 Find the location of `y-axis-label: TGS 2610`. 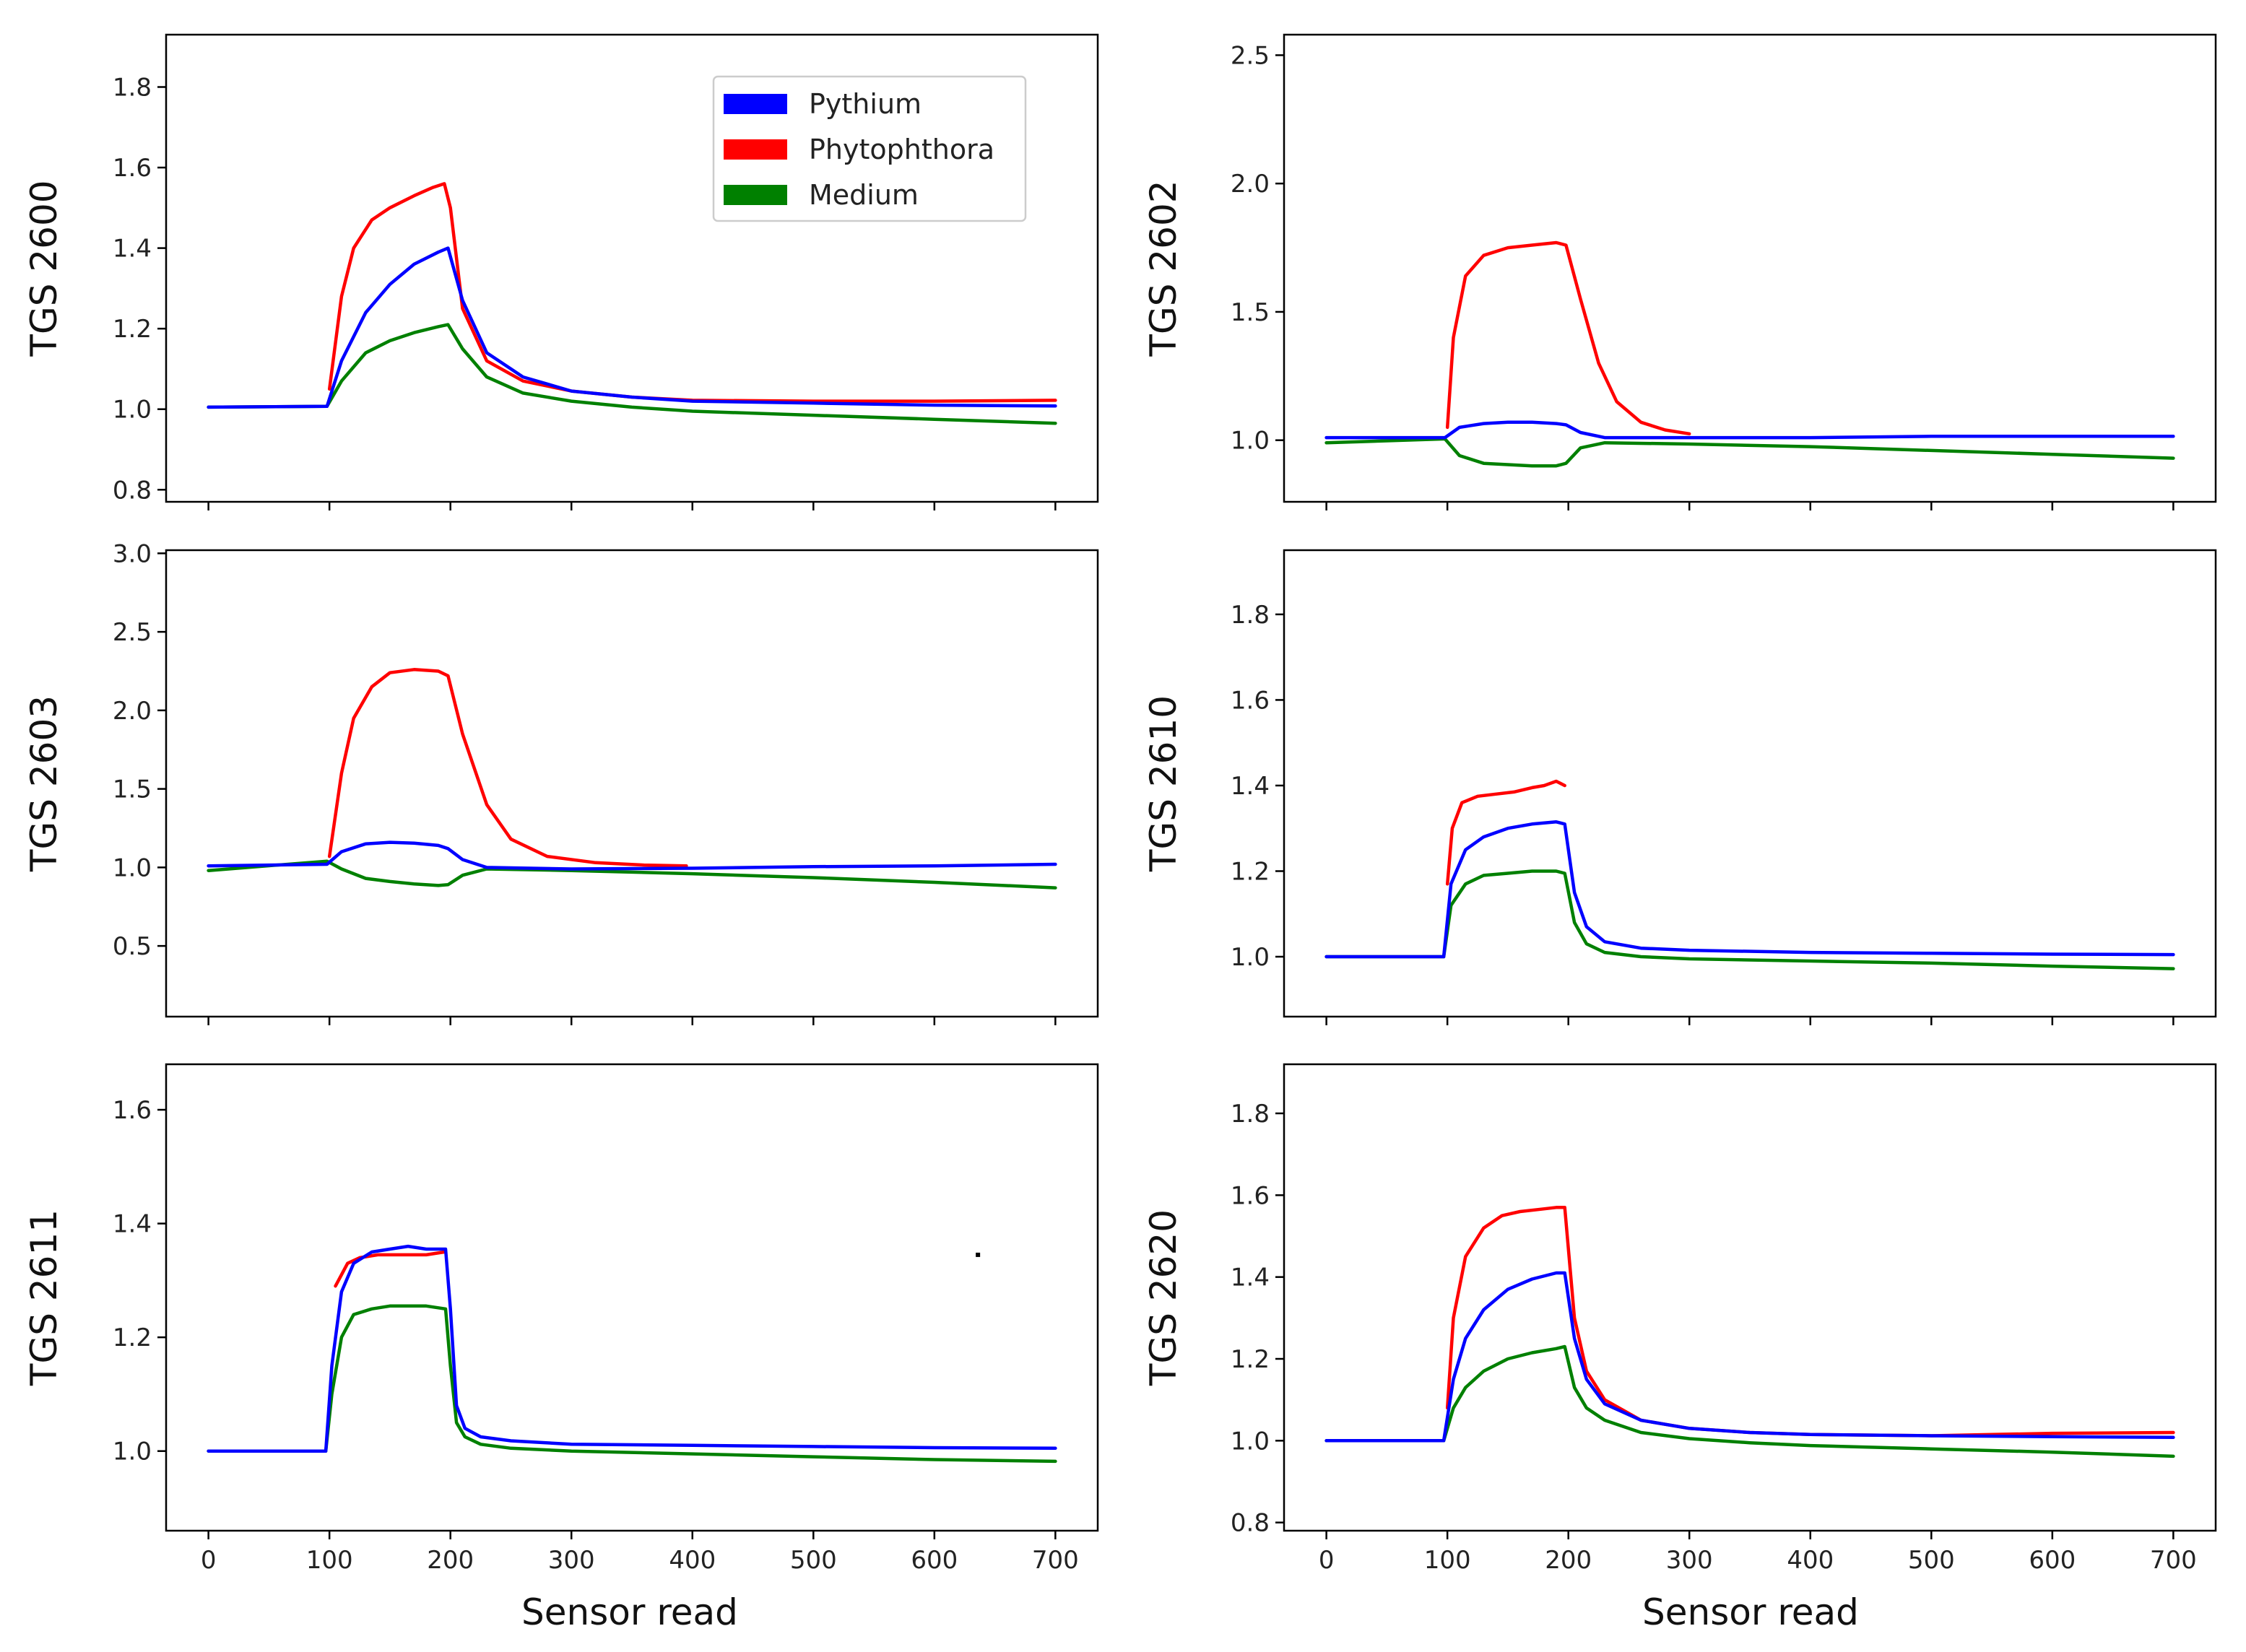

y-axis-label: TGS 2610 is located at coordinates (1163, 783).